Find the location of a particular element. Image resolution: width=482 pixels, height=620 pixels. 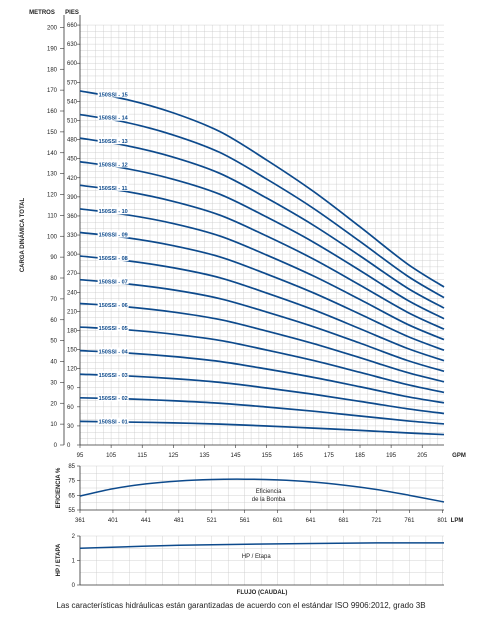

curve-label: 150SSI - 10 is located at coordinates (113, 212).